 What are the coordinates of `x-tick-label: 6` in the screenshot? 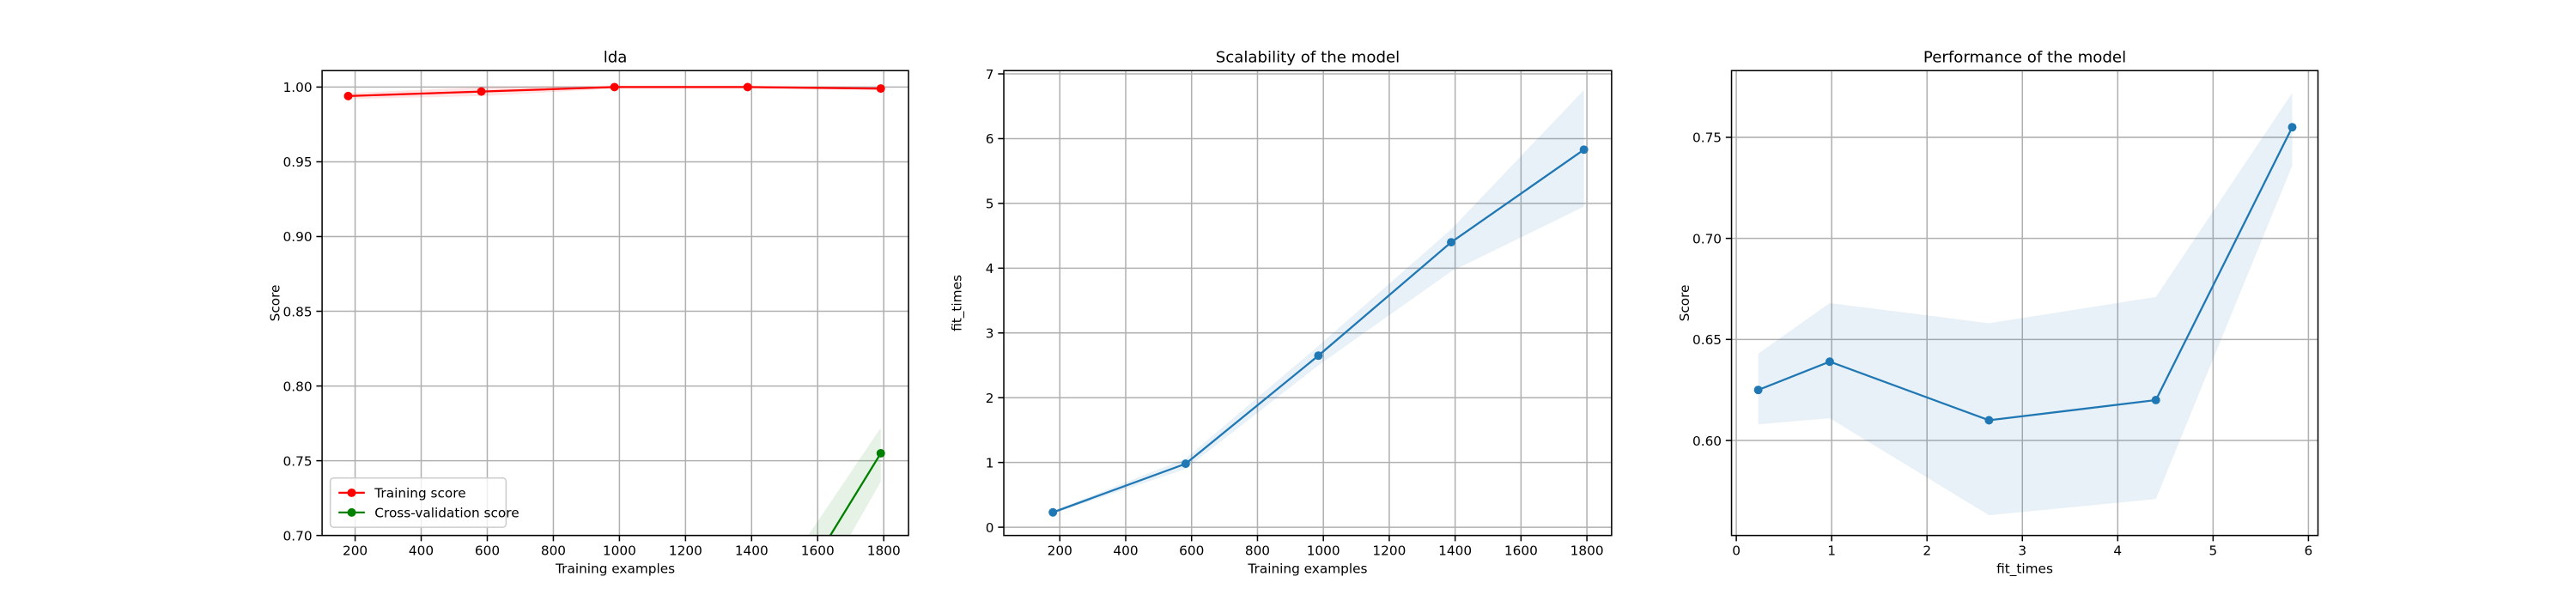 It's located at (2309, 551).